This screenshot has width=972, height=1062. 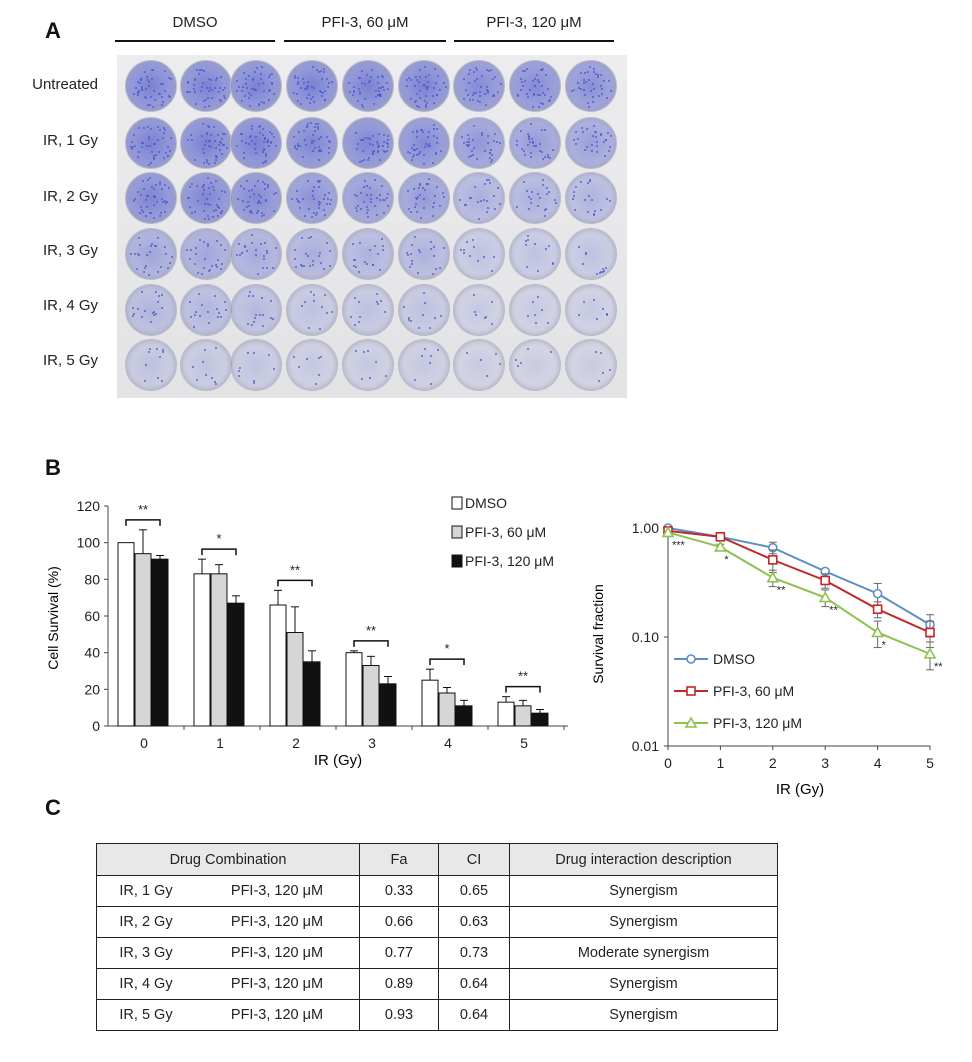 What do you see at coordinates (70, 140) in the screenshot?
I see `row-label-ir1: IR, 1 Gy` at bounding box center [70, 140].